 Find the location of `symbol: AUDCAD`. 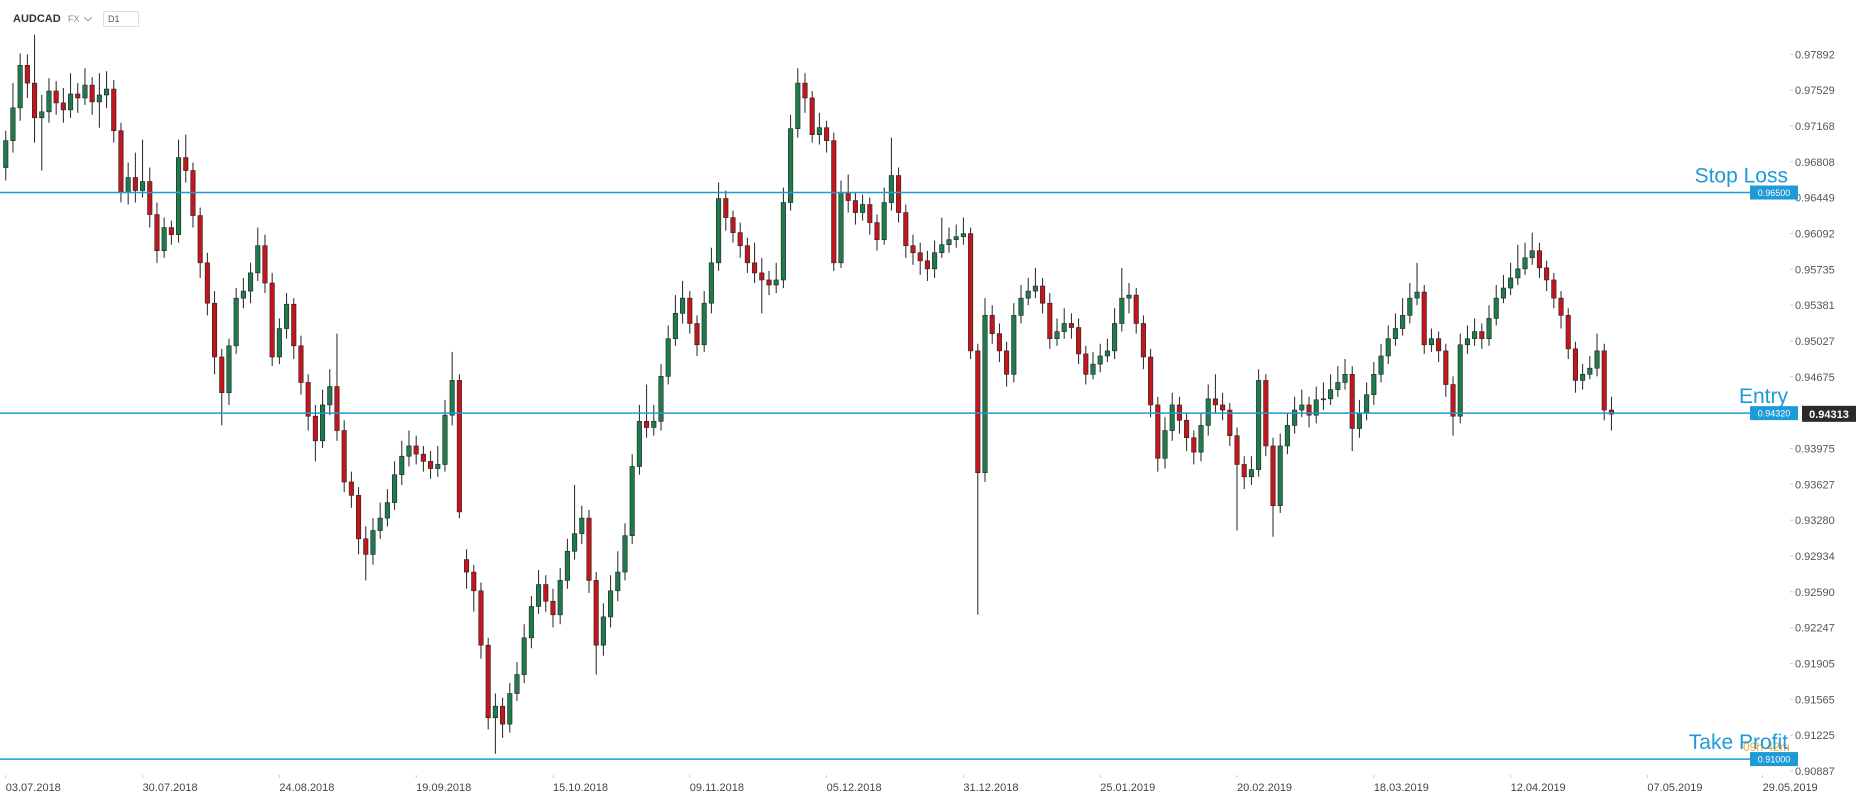

symbol: AUDCAD is located at coordinates (37, 19).